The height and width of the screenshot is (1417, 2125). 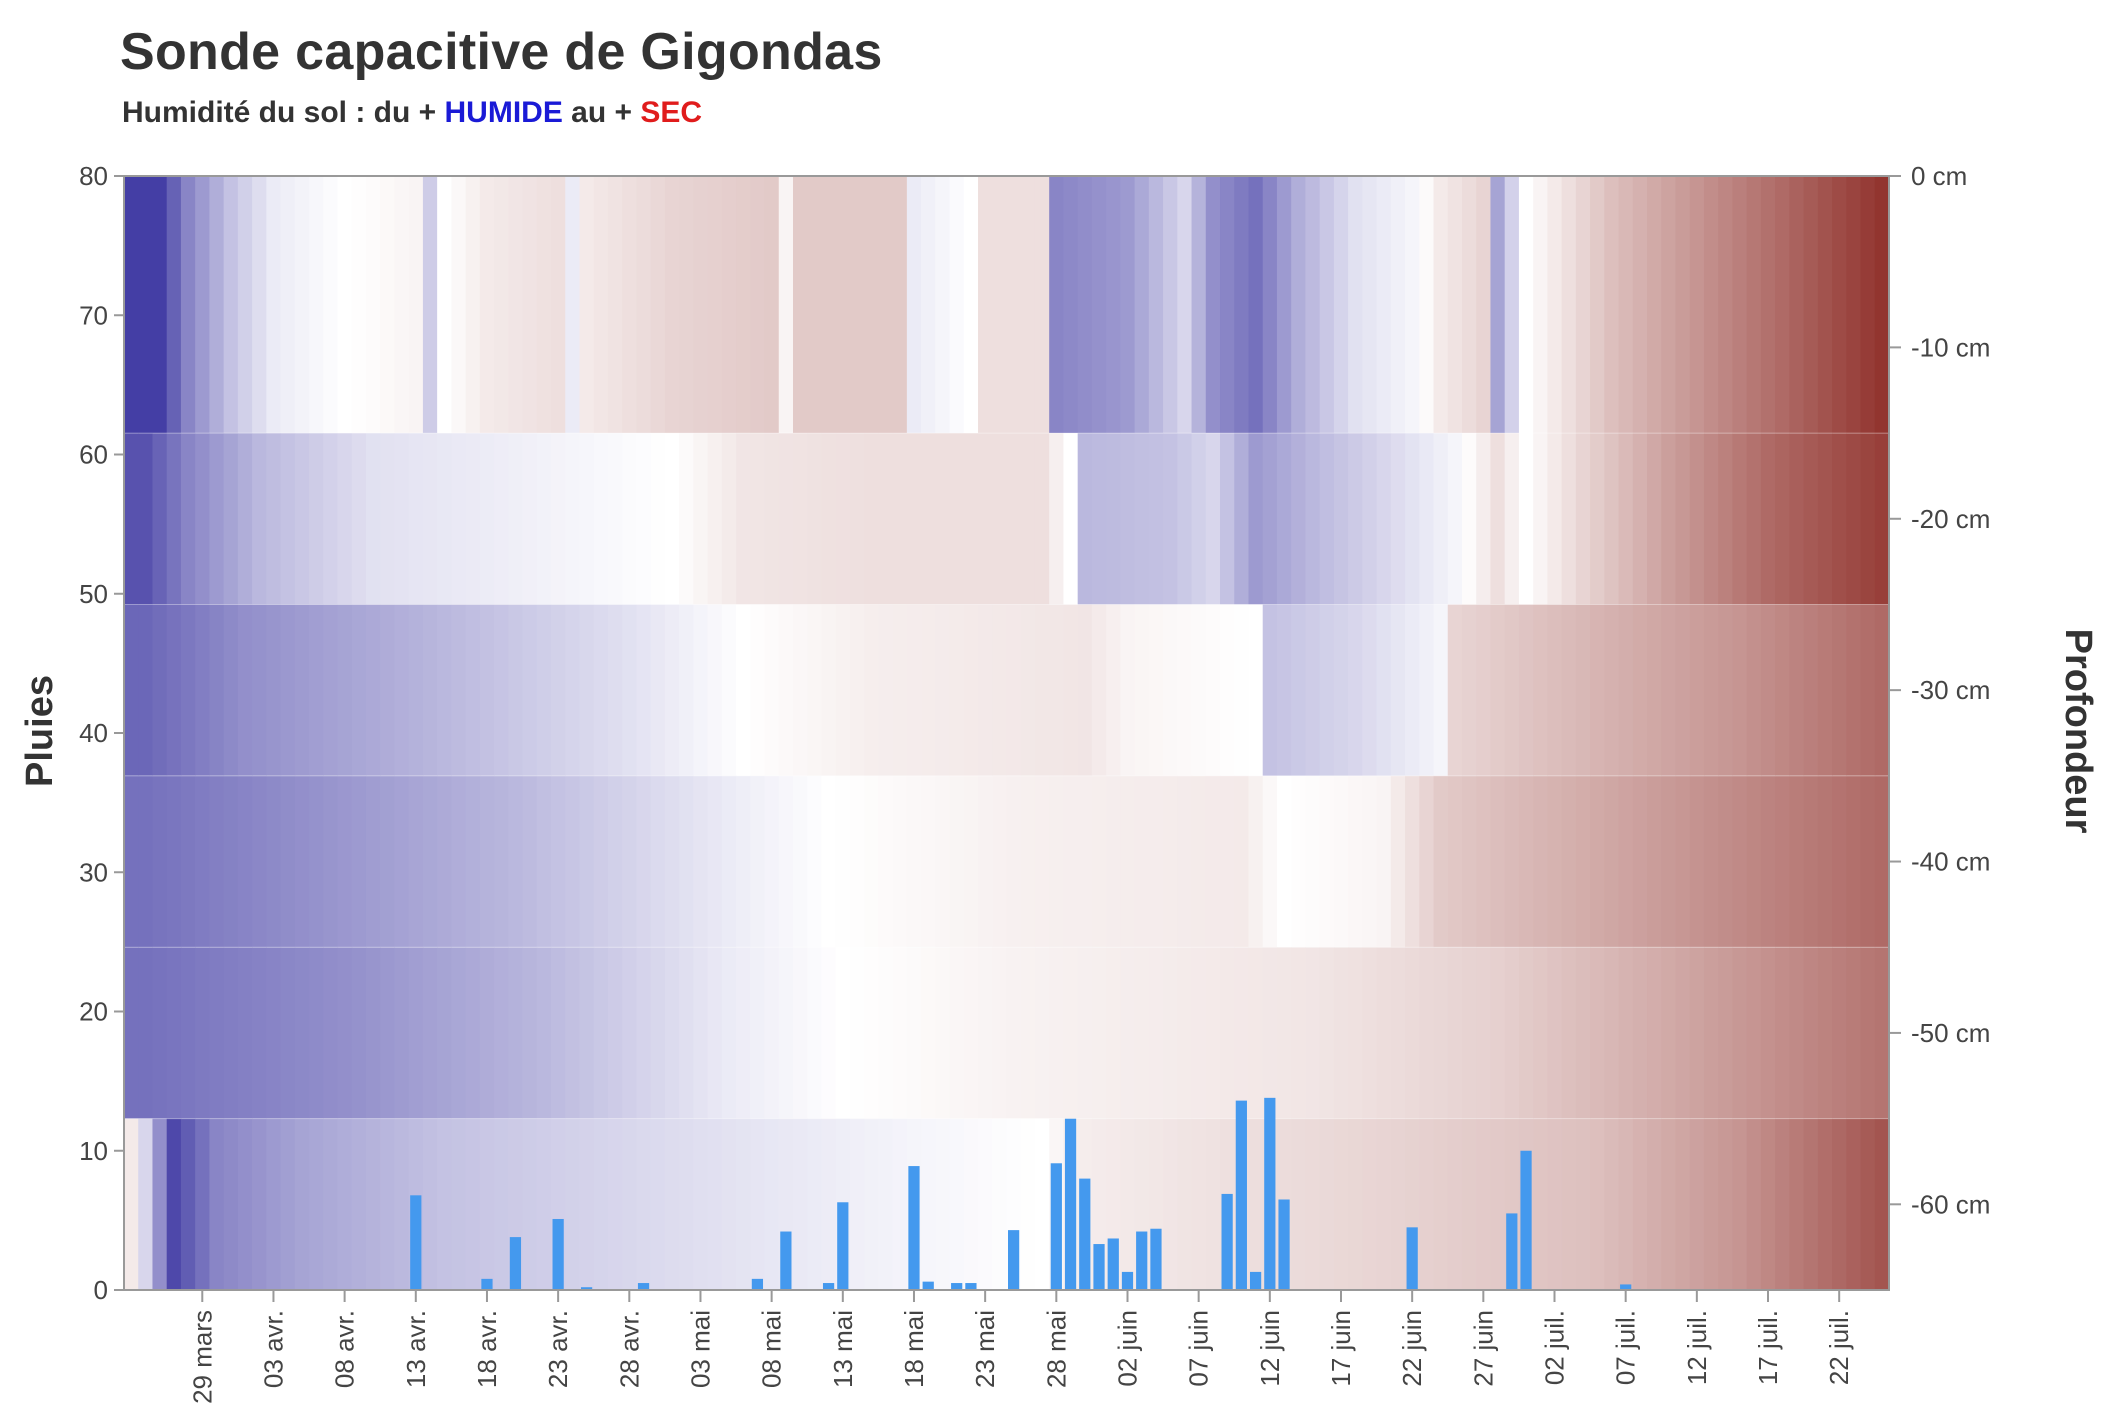 I want to click on x-axis-tick-label: 23 avr., so click(x=558, y=1349).